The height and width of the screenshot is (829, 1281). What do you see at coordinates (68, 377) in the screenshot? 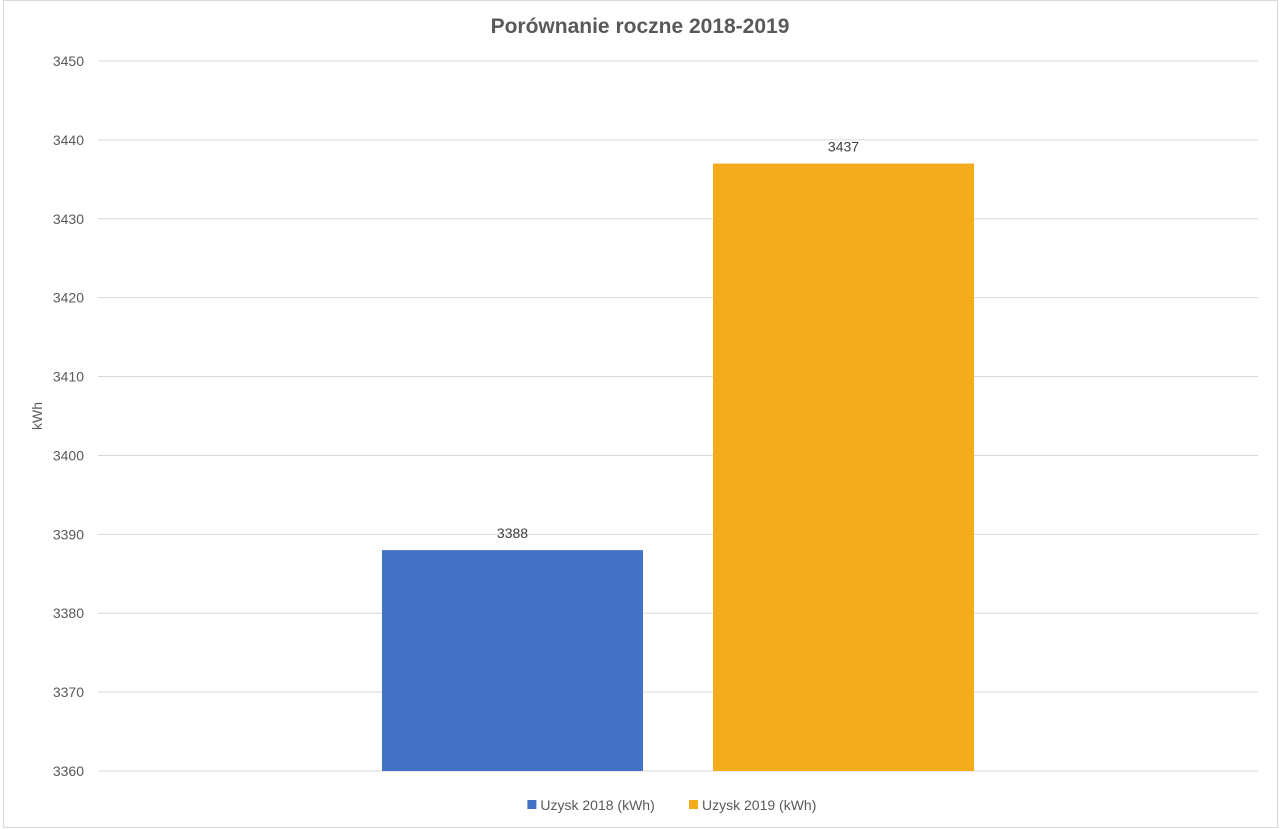
I see `y-tick-label: 3410` at bounding box center [68, 377].